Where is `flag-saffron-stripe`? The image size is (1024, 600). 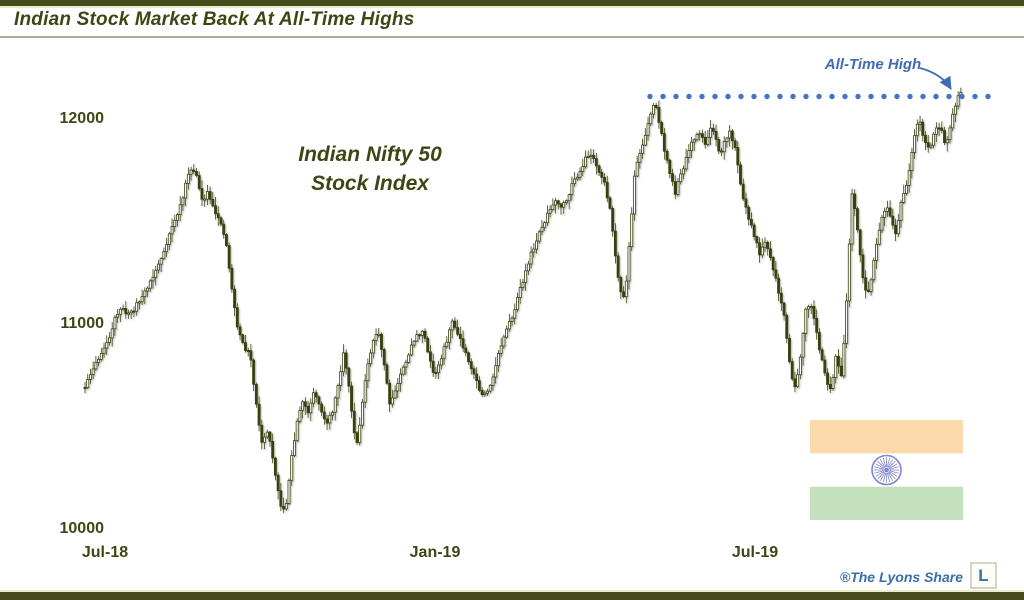
flag-saffron-stripe is located at coordinates (886, 437).